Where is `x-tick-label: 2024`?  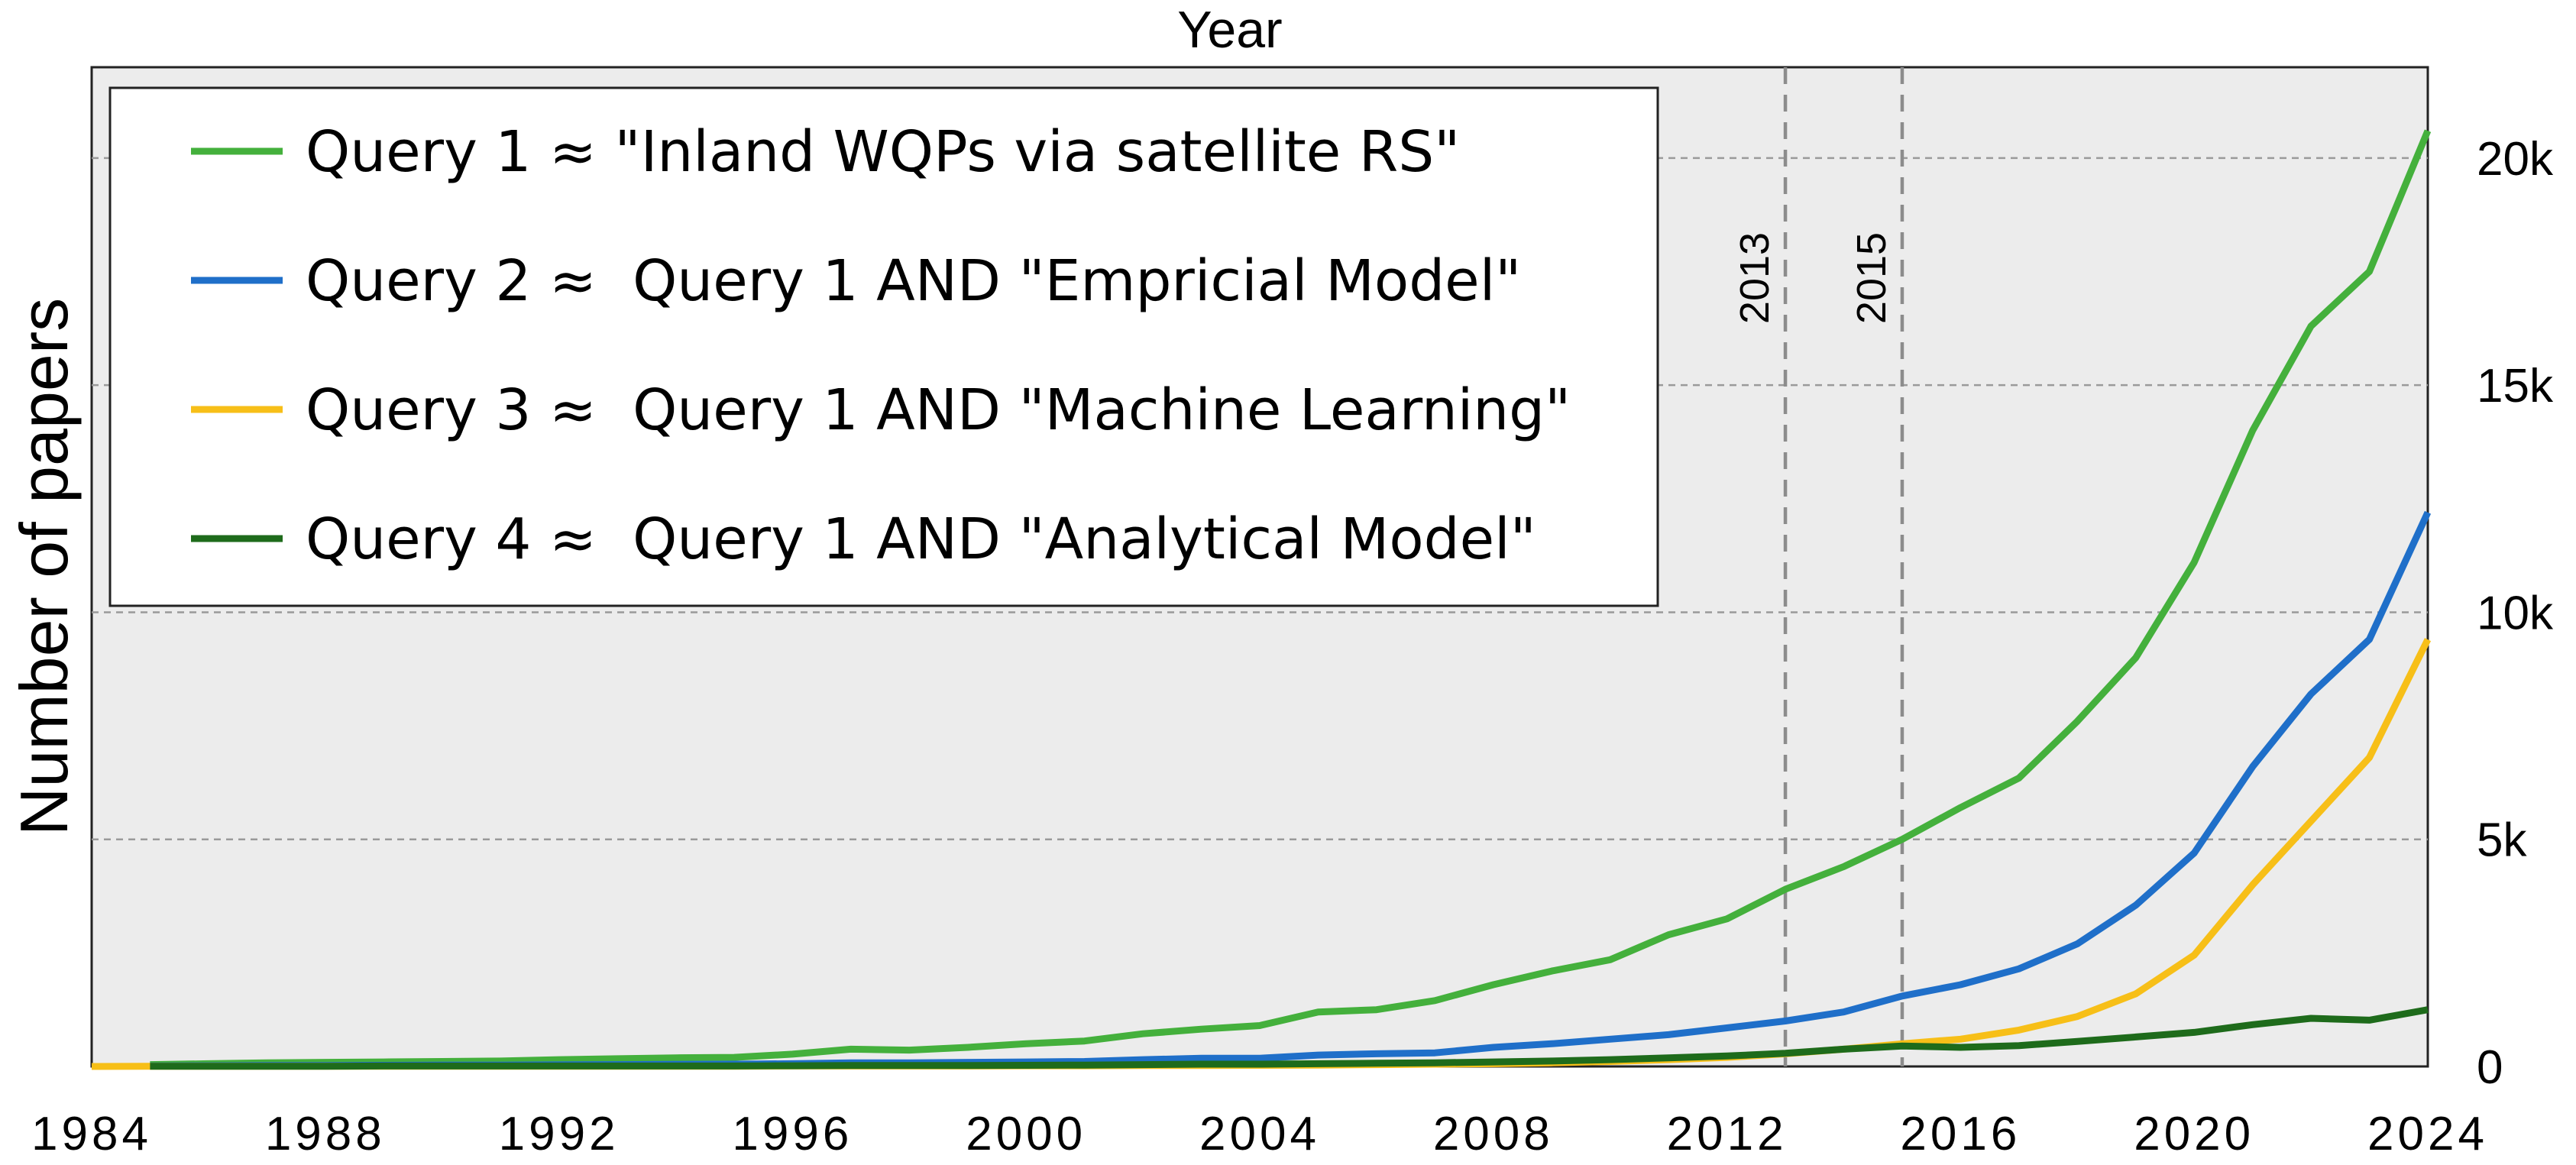
x-tick-label: 2024 is located at coordinates (2427, 1134).